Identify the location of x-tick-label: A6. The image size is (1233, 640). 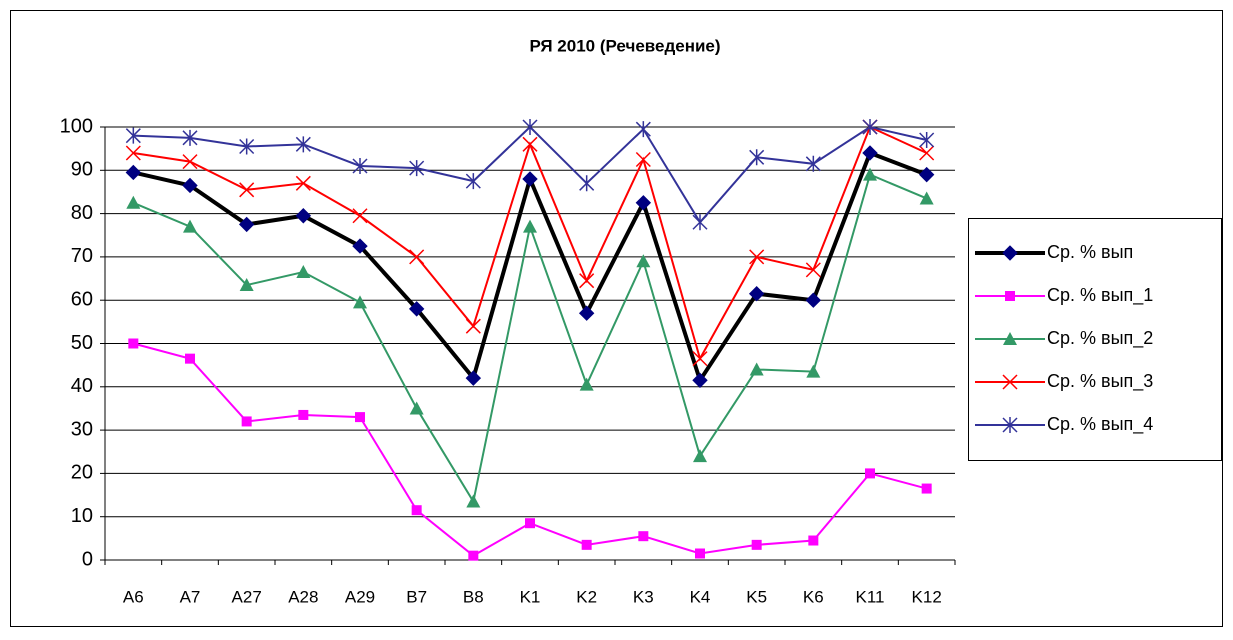
(133, 596).